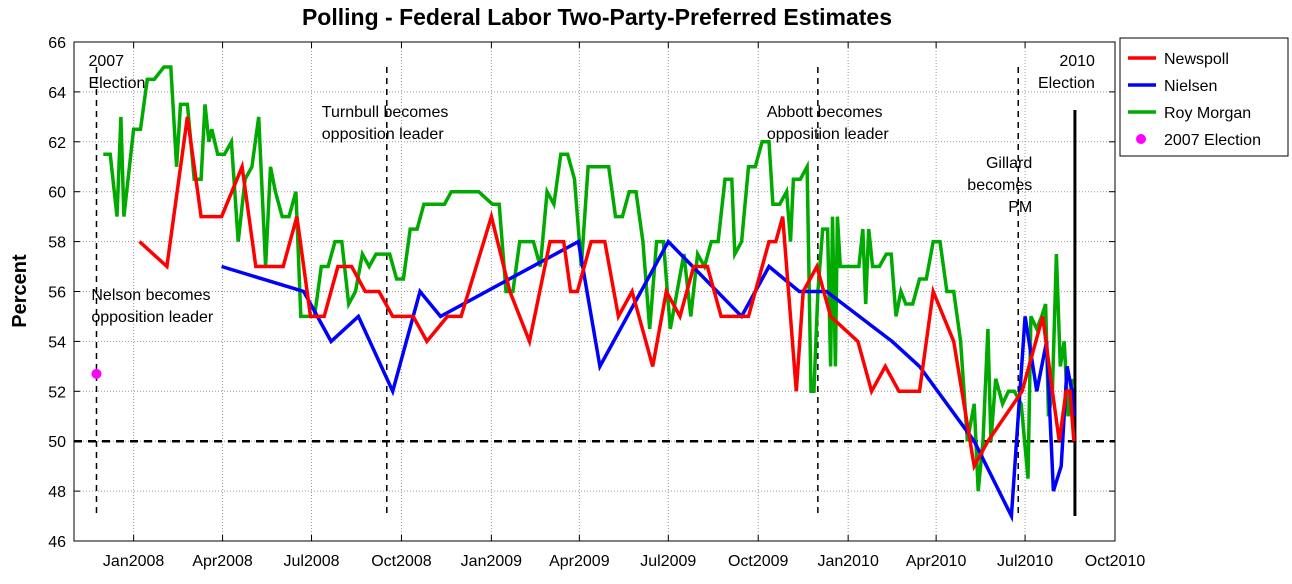  Describe the element at coordinates (57, 392) in the screenshot. I see `y-tick-label: 52` at that location.